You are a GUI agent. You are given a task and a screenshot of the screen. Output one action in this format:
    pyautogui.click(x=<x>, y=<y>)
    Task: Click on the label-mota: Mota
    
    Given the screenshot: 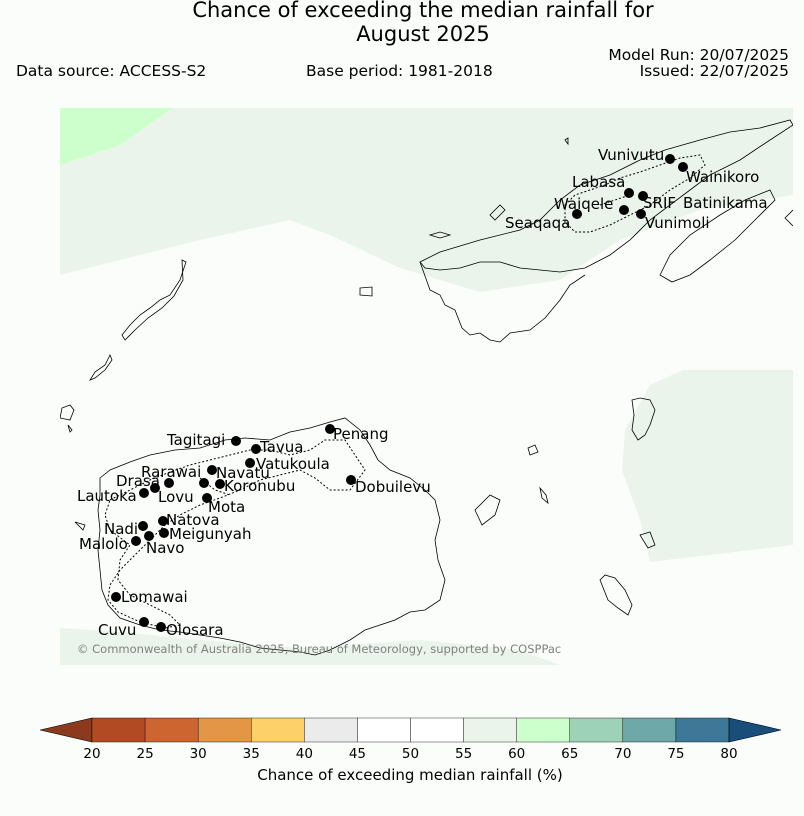 What is the action you would take?
    pyautogui.click(x=226, y=507)
    